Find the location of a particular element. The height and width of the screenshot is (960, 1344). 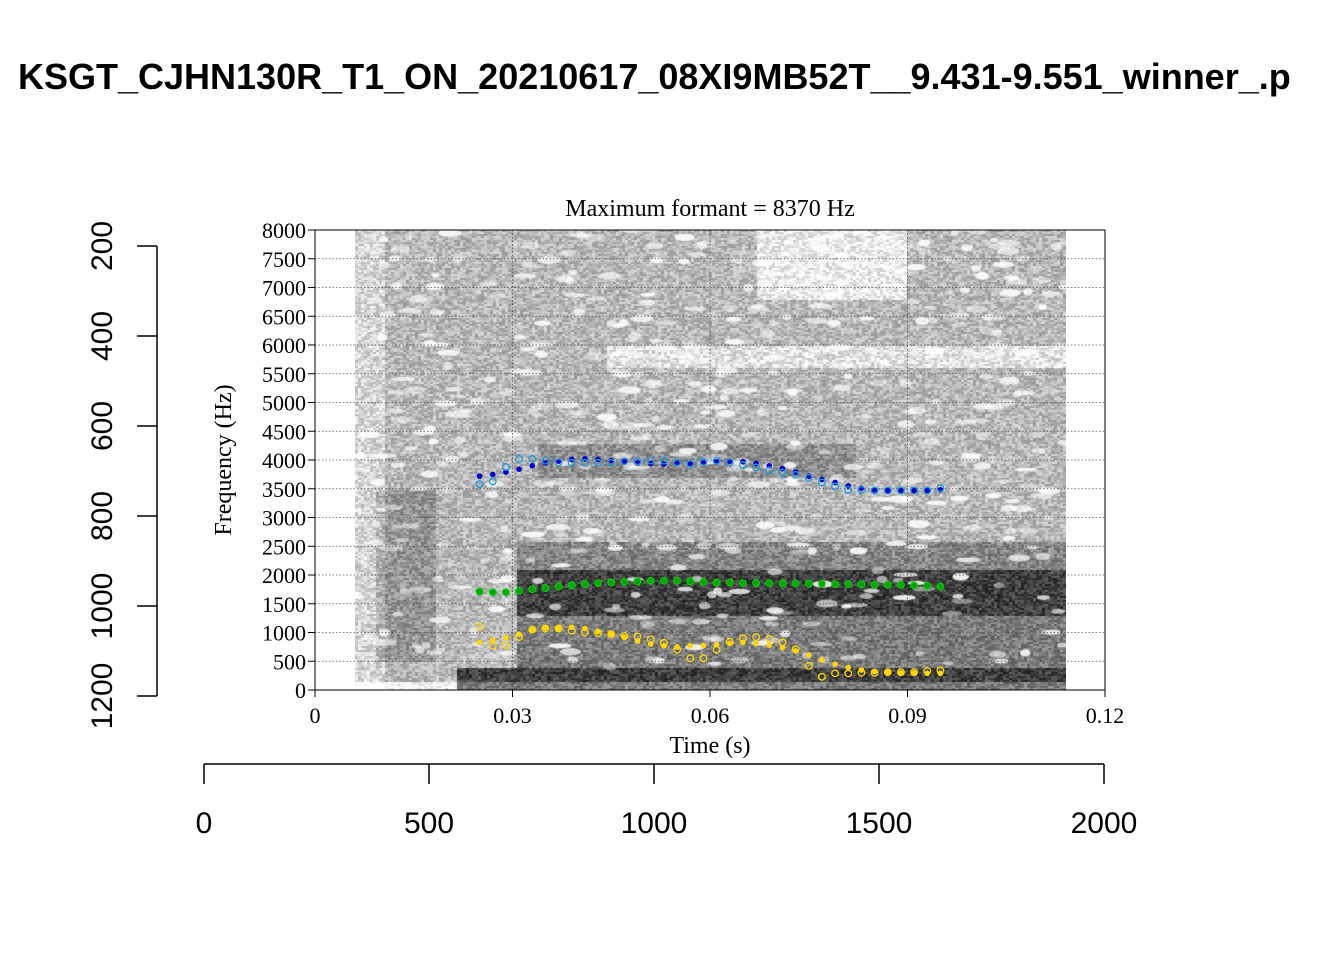

y-tick-label: 8000 is located at coordinates (284, 230).